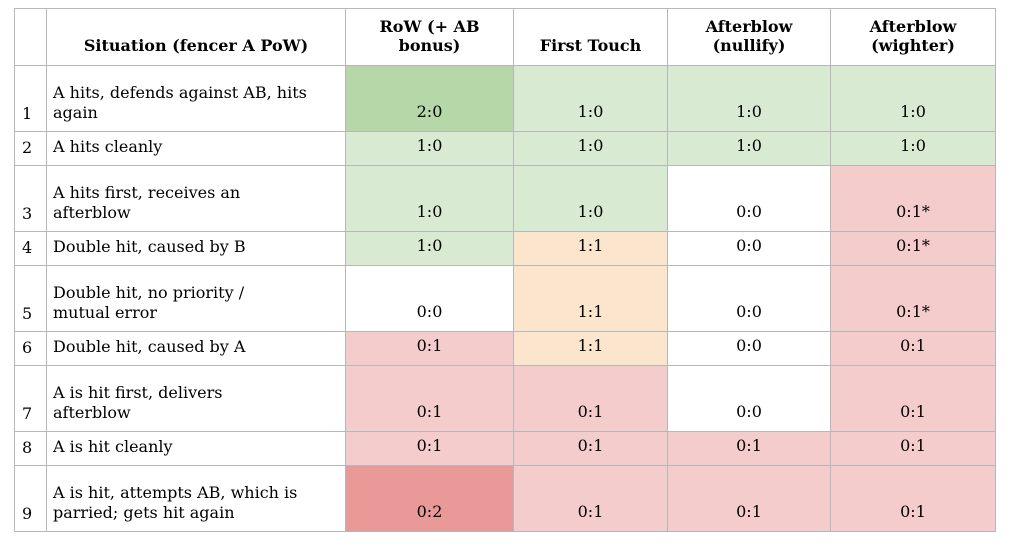 The width and height of the screenshot is (1023, 545). Describe the element at coordinates (30, 348) in the screenshot. I see `row-number-cell: 6` at that location.